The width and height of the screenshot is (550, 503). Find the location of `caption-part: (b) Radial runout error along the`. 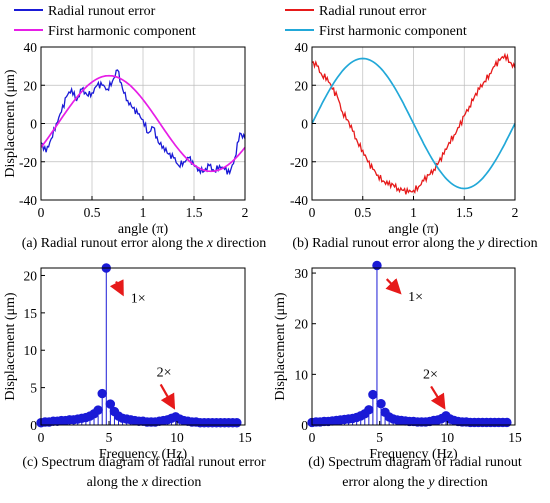

caption-part: (b) Radial runout error along the is located at coordinates (385, 243).